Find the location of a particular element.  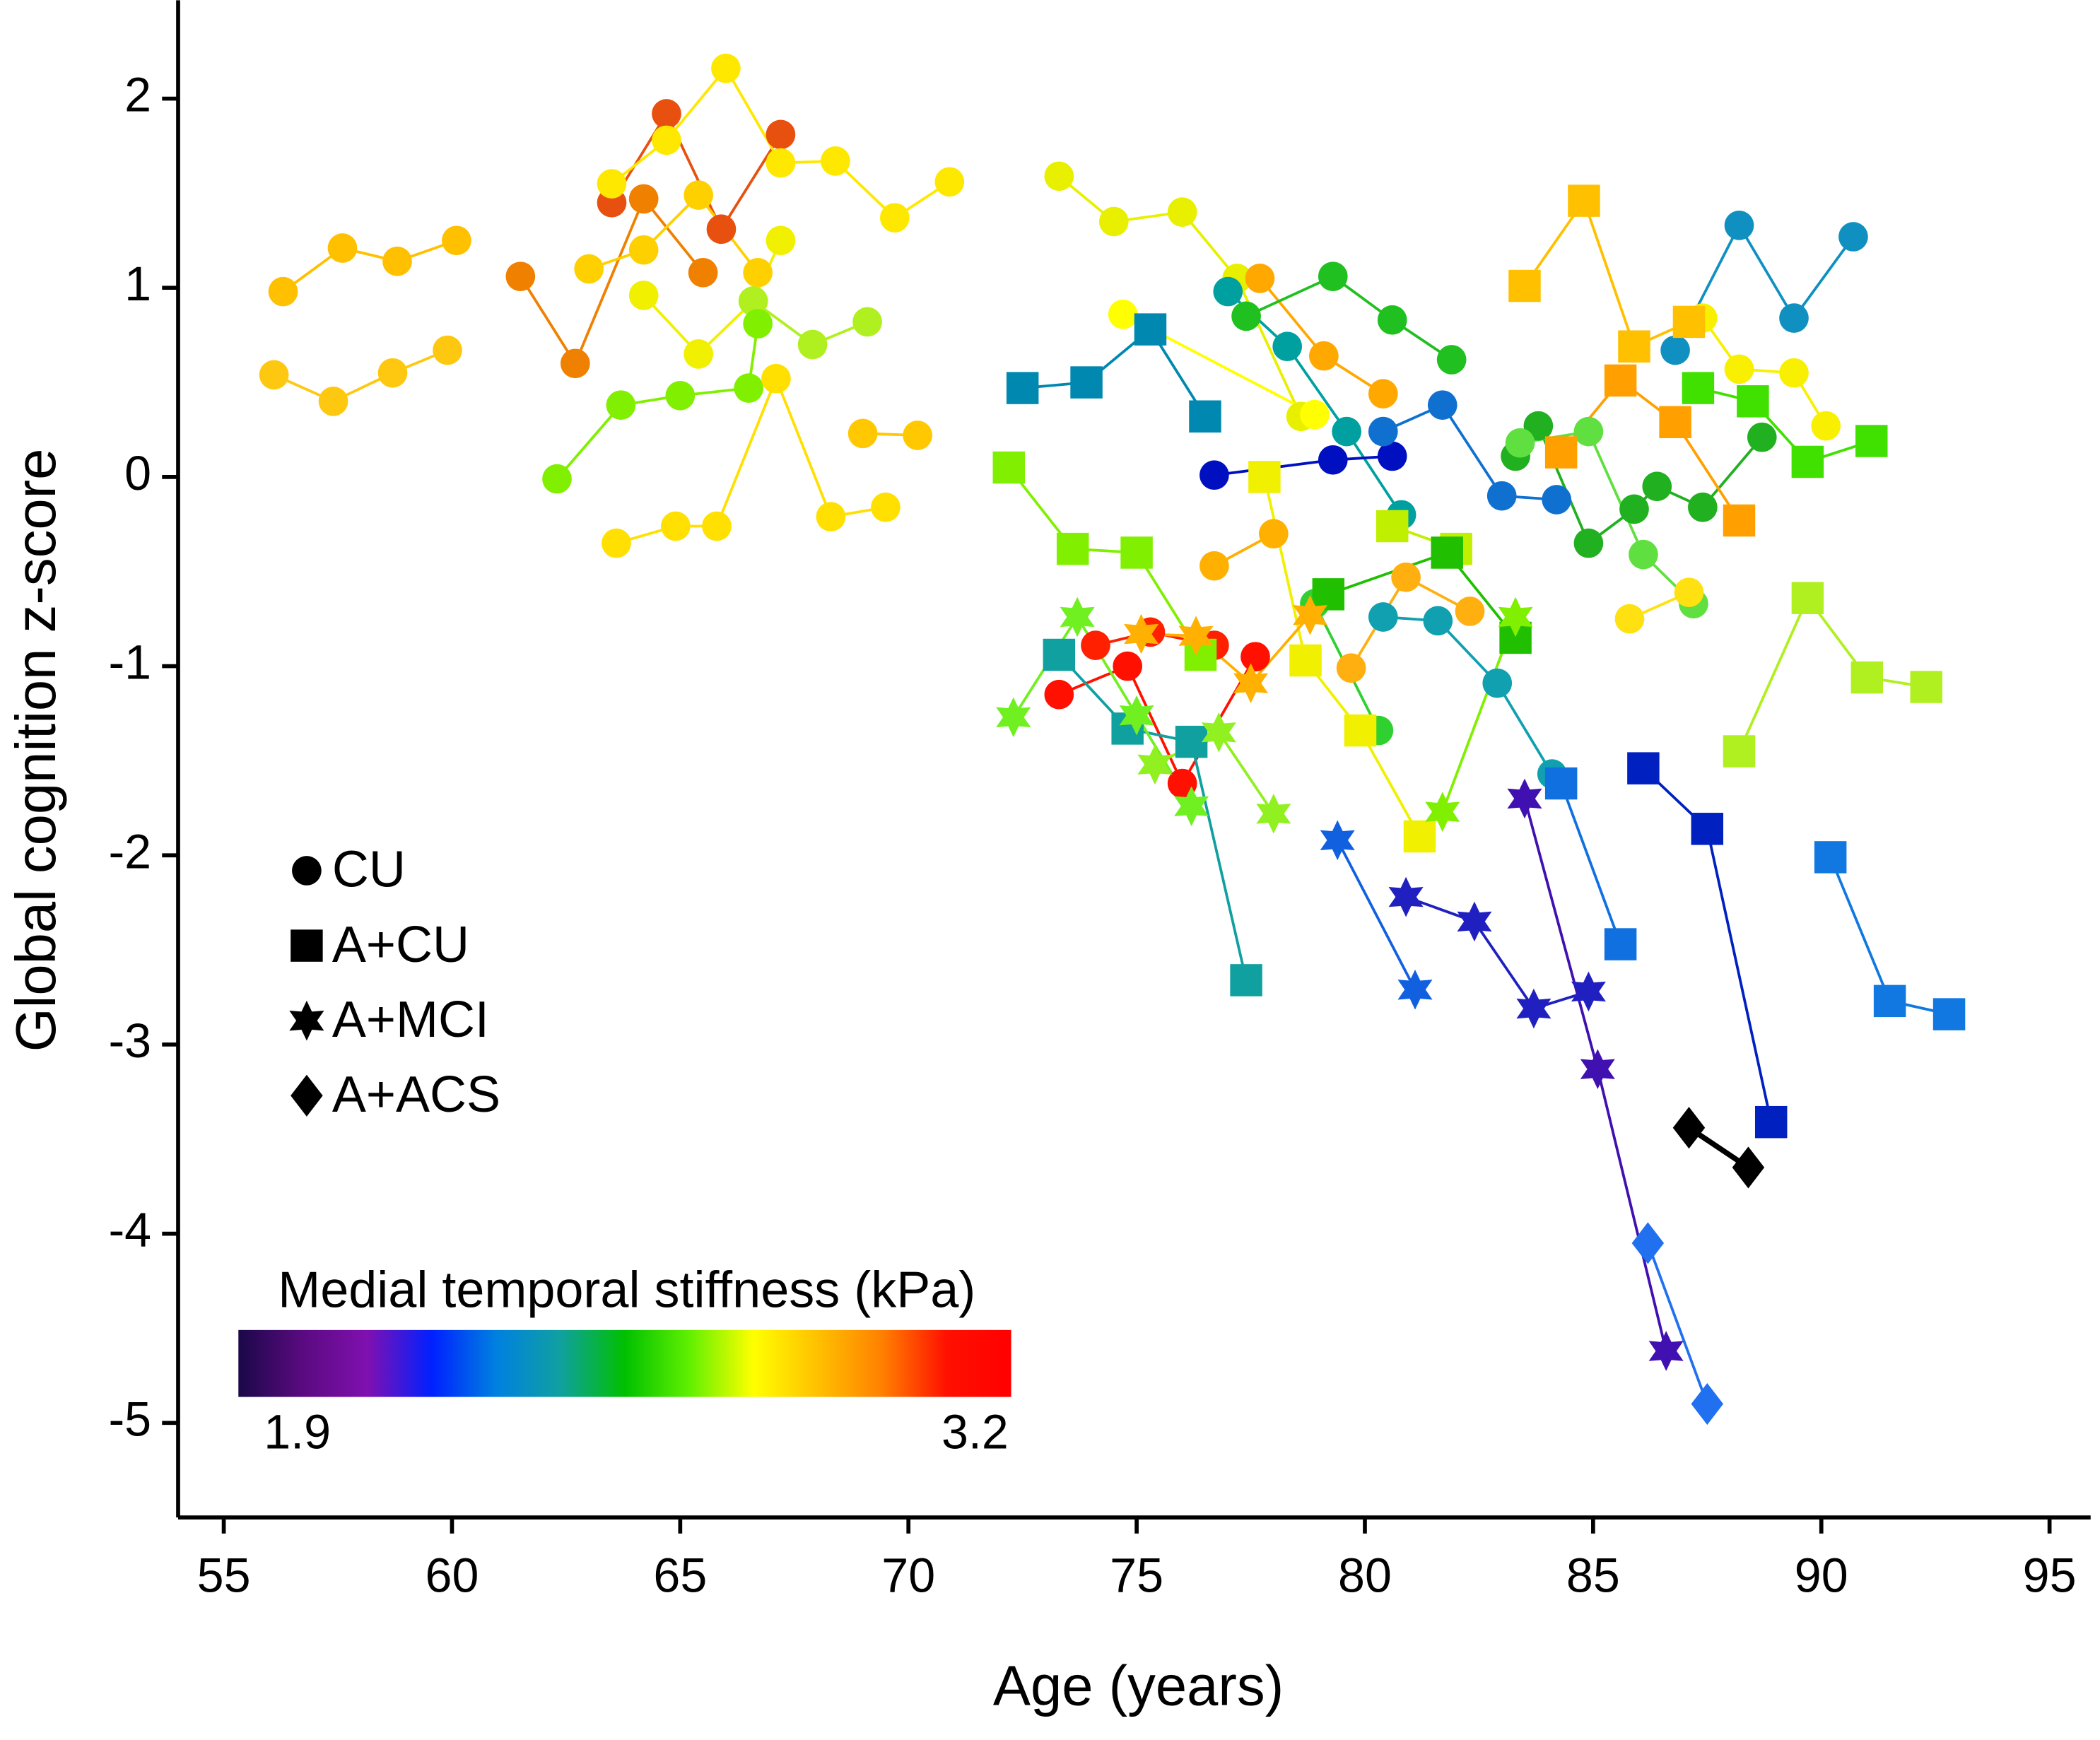

legend-label: A+MCI is located at coordinates (410, 1020).